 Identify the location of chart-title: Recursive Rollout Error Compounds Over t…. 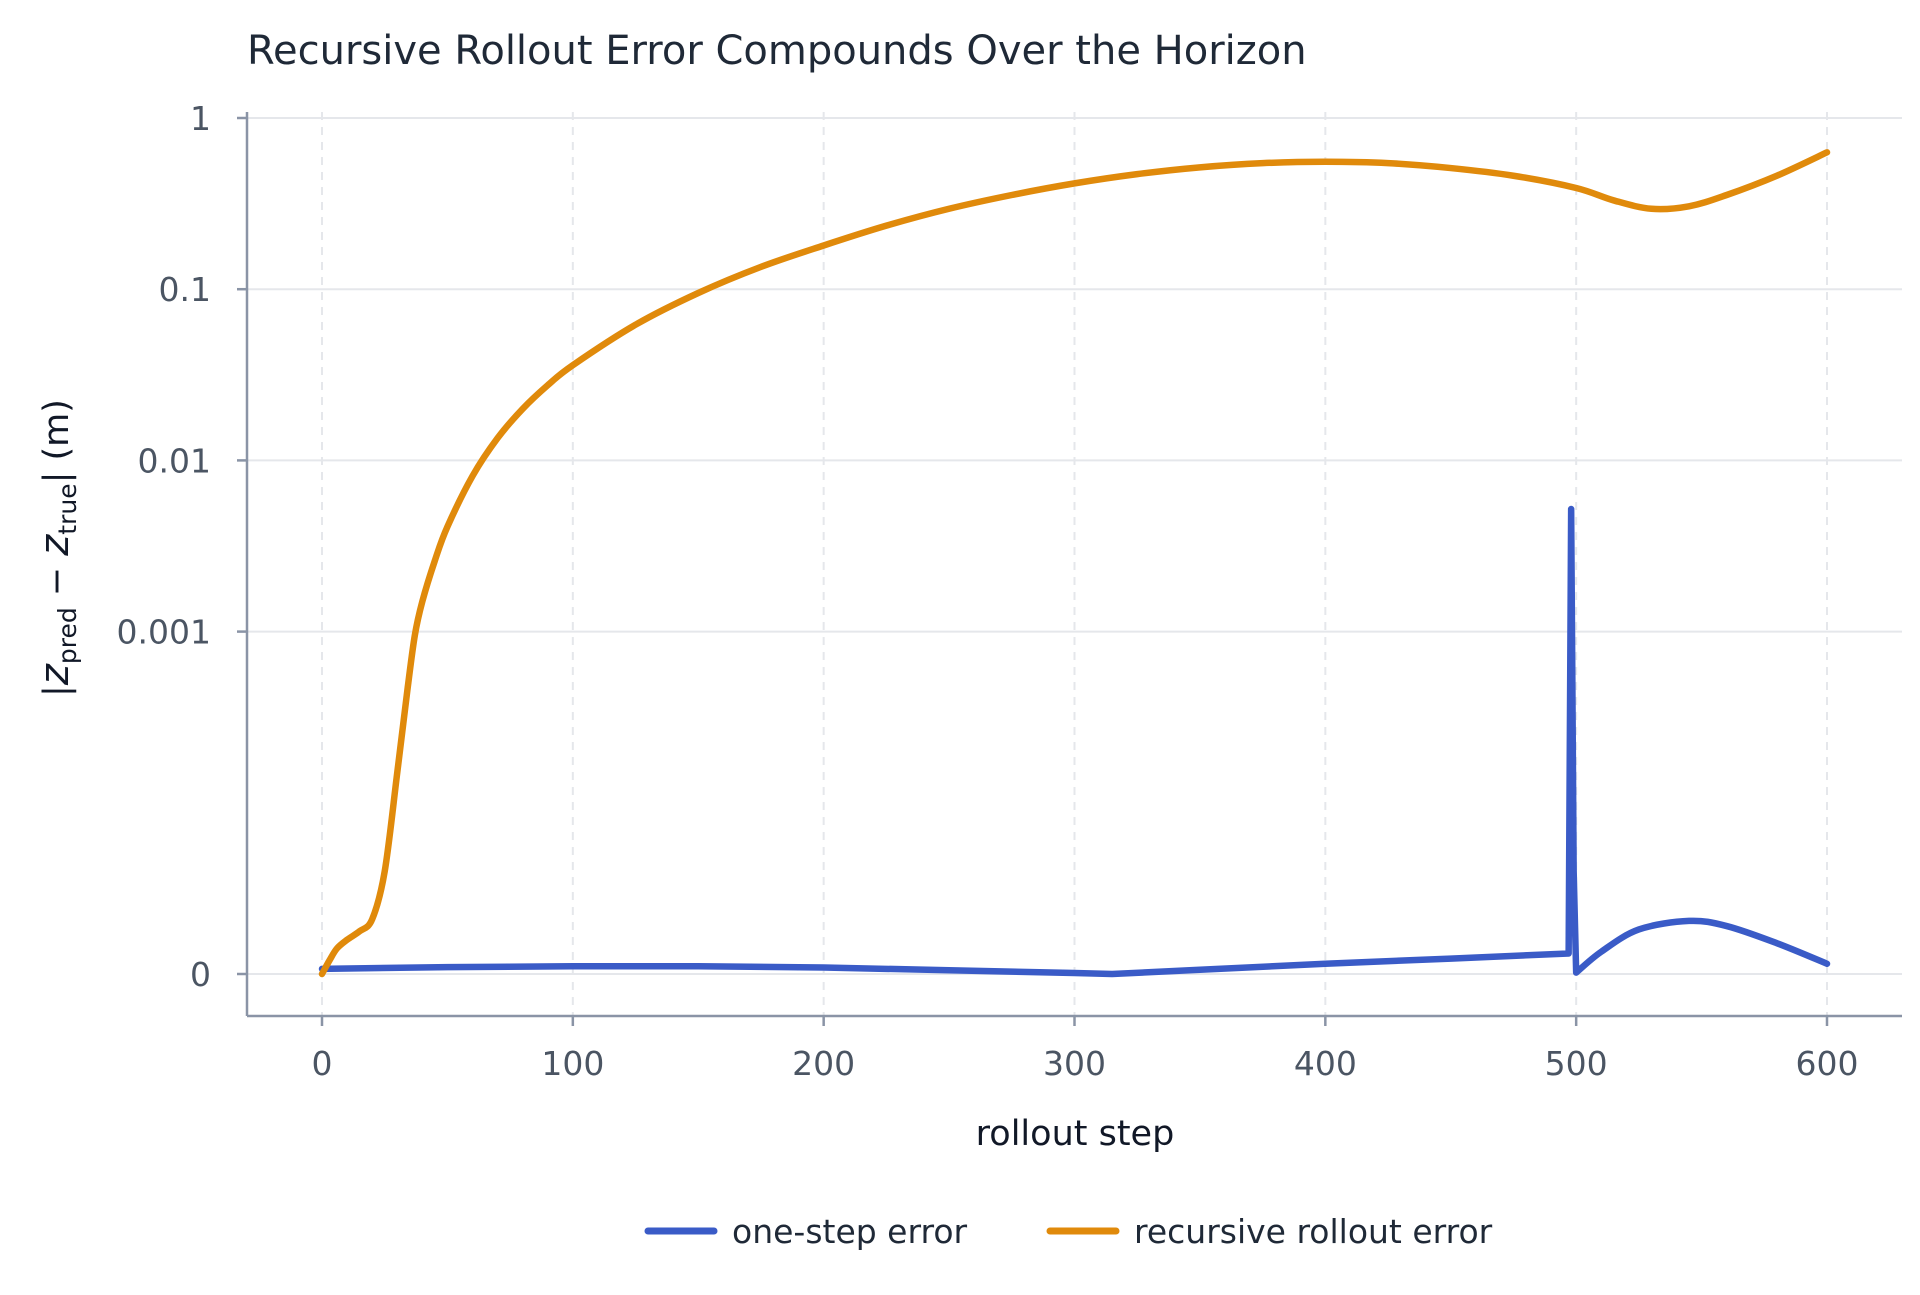
(777, 51).